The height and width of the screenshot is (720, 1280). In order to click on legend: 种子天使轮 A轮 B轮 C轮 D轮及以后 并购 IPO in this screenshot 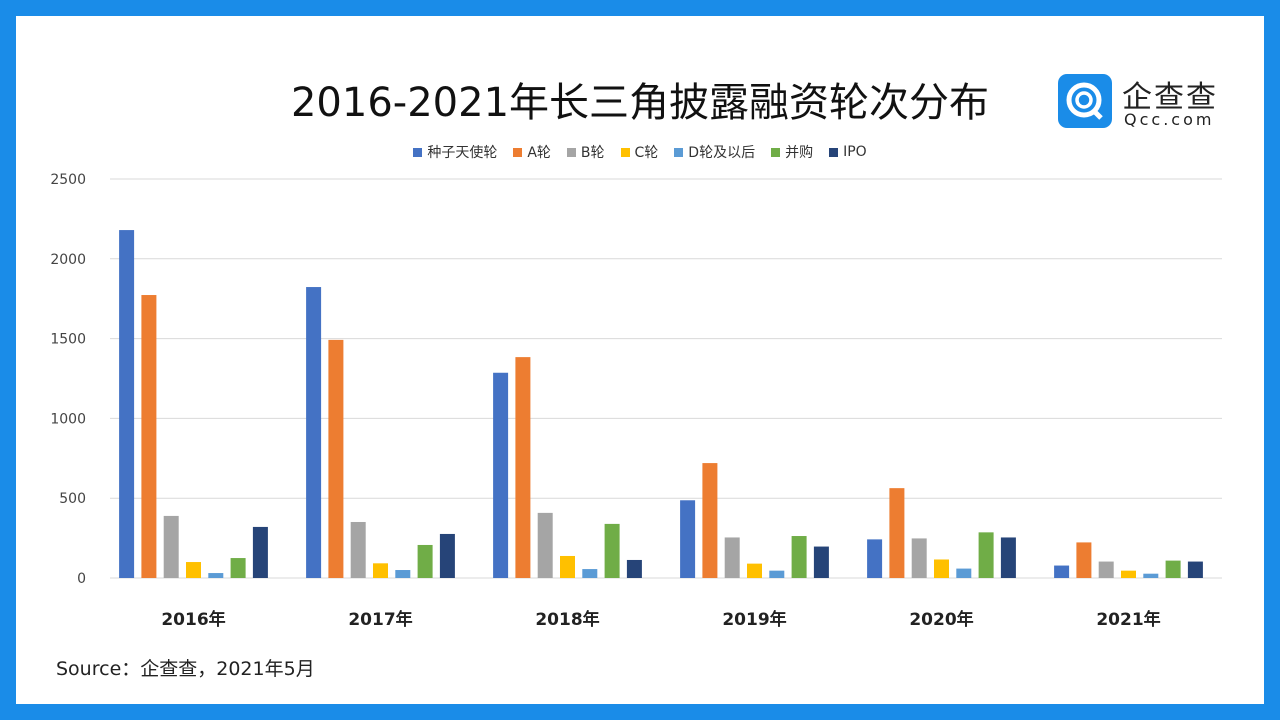, I will do `click(640, 152)`.